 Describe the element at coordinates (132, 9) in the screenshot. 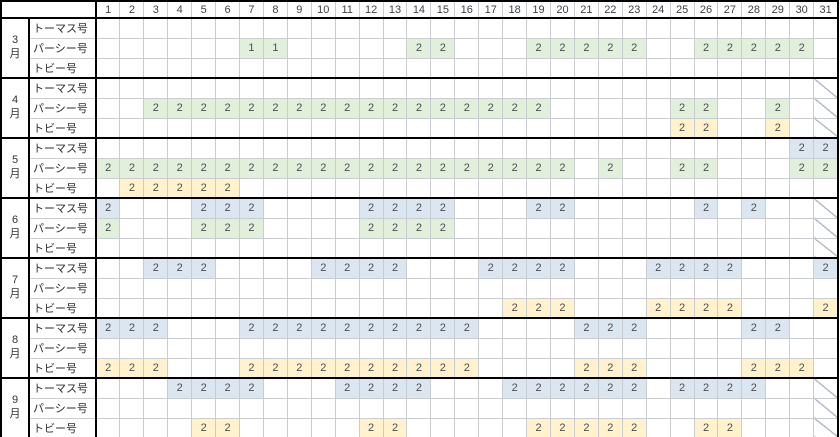

I see `day-header: 2` at that location.